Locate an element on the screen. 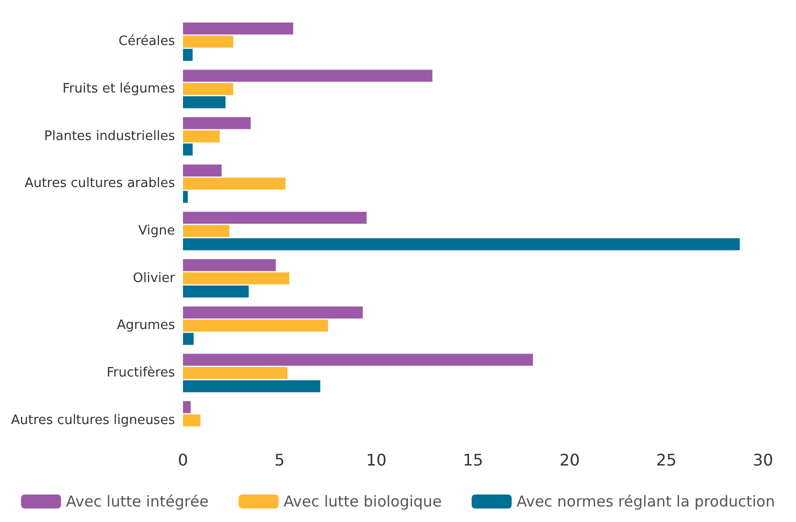 The image size is (796, 522). y-tick-label: Plantes industrielles is located at coordinates (110, 136).